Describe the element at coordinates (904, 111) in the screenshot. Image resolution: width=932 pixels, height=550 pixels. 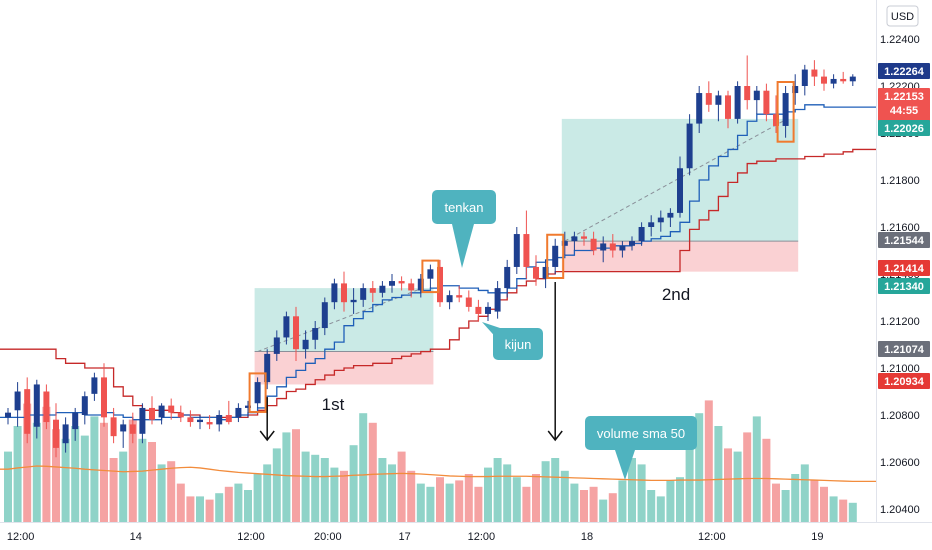
I see `price-label: 44:55` at that location.